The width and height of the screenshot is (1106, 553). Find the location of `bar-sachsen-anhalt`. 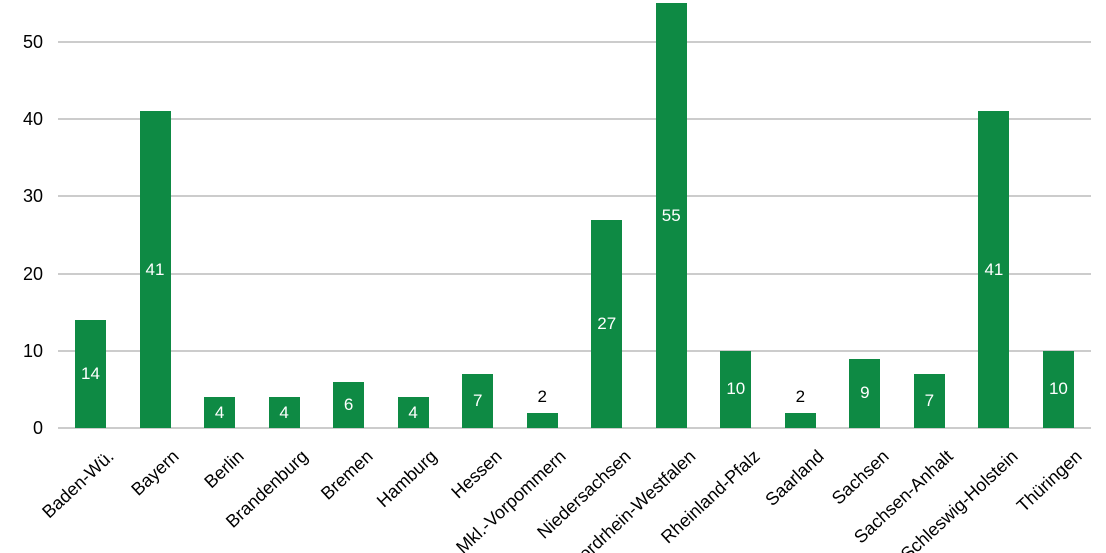

bar-sachsen-anhalt is located at coordinates (929, 400).